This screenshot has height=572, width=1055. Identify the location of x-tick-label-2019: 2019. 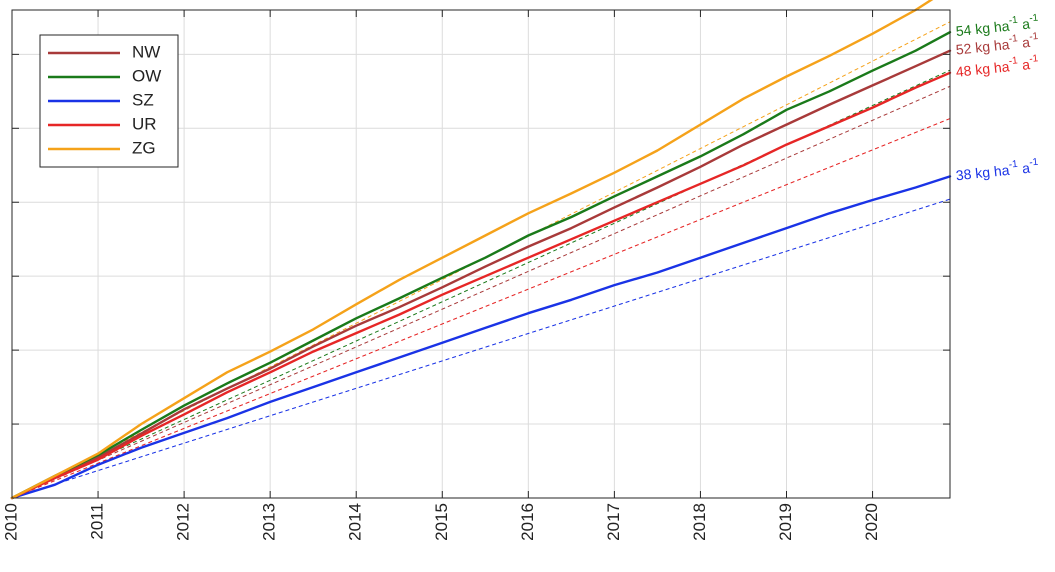
(785, 522).